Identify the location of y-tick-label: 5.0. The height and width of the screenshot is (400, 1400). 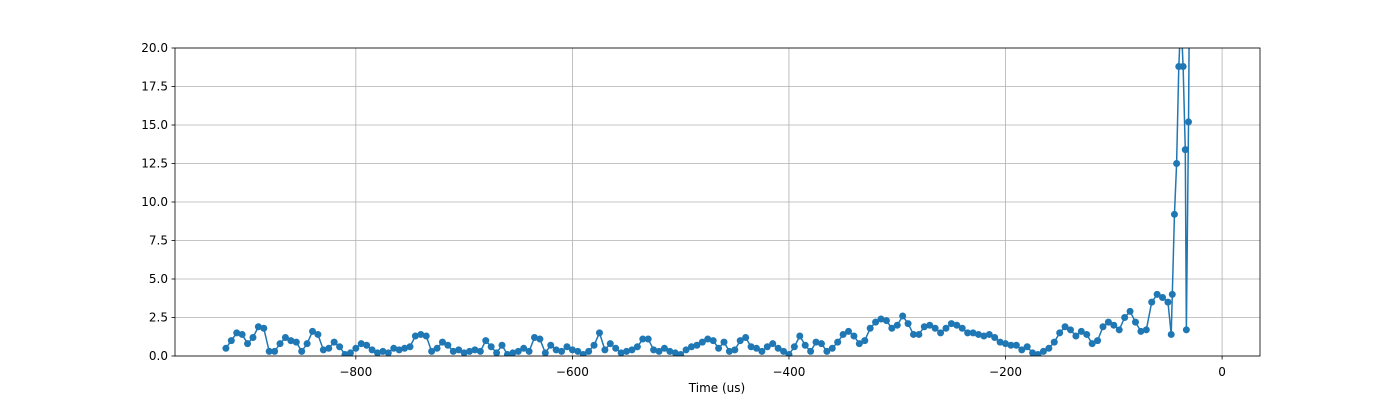
(158, 279).